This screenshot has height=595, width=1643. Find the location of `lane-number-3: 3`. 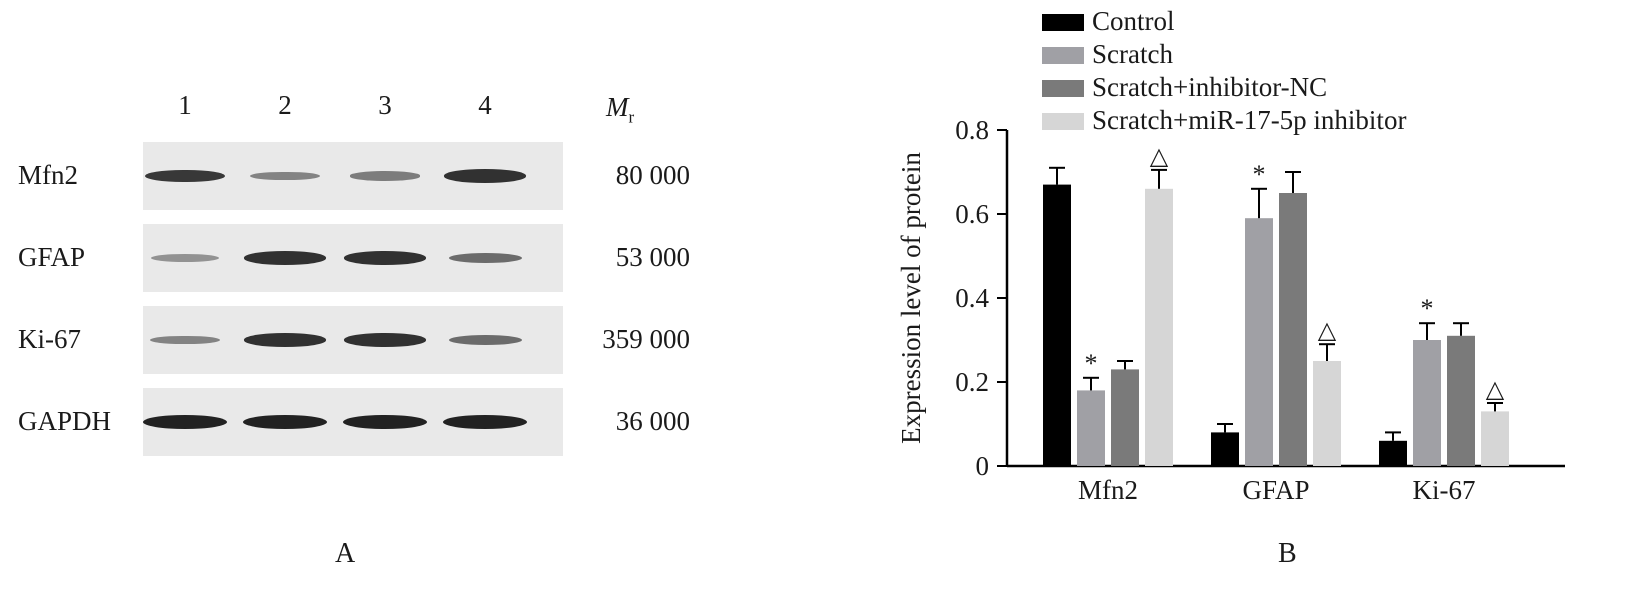

lane-number-3: 3 is located at coordinates (385, 105).